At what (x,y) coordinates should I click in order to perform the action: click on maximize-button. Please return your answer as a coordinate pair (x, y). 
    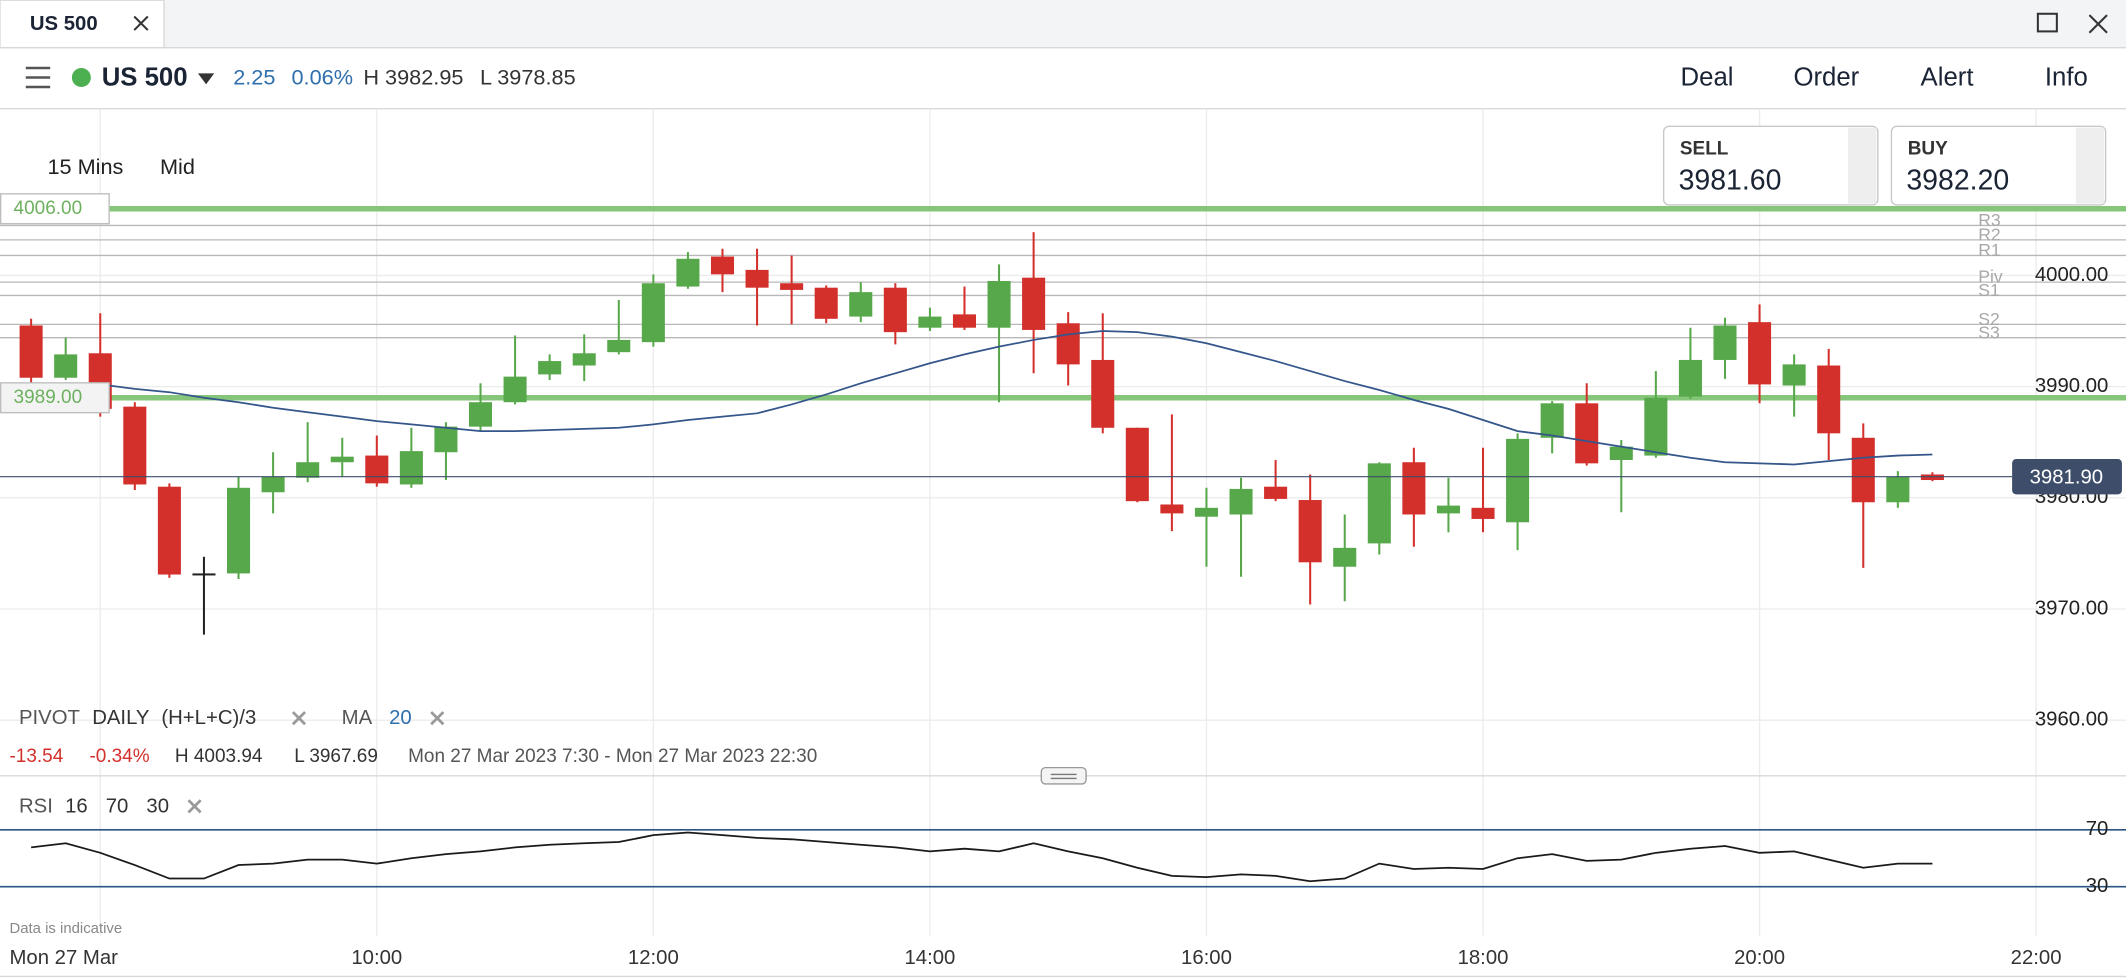
    Looking at the image, I should click on (2047, 22).